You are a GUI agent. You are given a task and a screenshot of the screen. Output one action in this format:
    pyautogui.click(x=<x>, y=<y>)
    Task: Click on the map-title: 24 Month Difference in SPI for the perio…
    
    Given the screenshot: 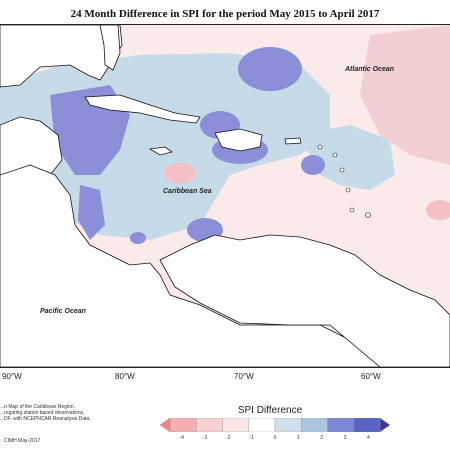 What is the action you would take?
    pyautogui.click(x=225, y=14)
    